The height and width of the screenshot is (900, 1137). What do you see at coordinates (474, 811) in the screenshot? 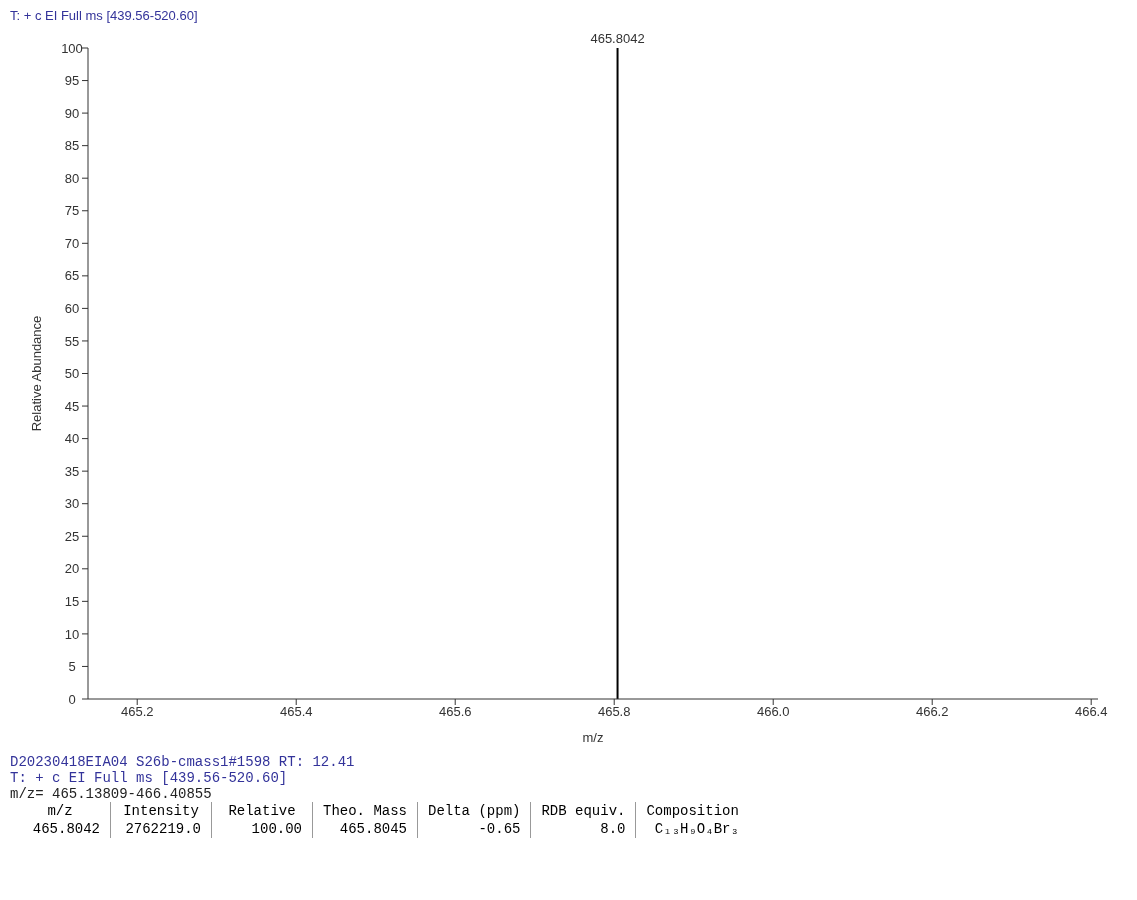
I see `text: Delta (ppm)` at bounding box center [474, 811].